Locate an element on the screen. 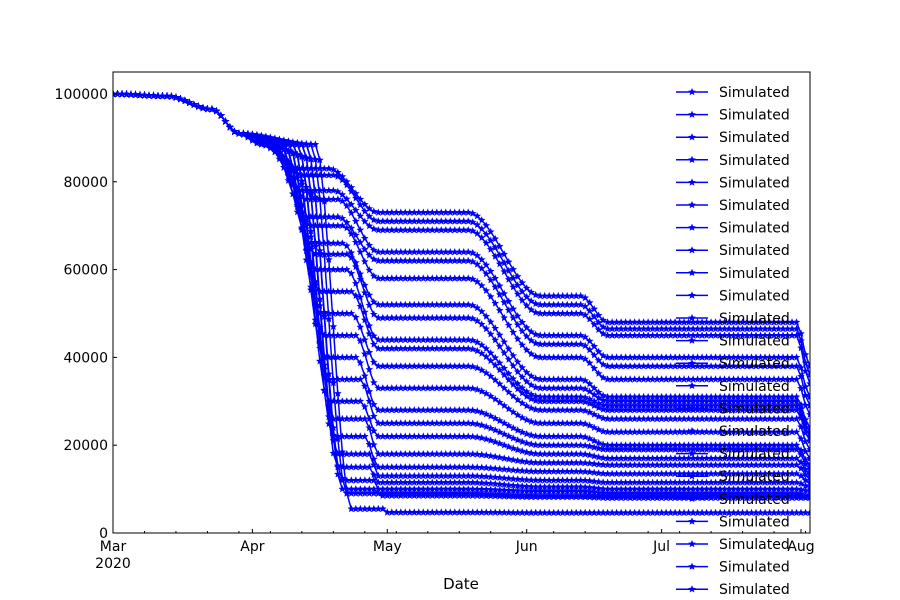 This screenshot has width=900, height=600. legend-label: Simulated is located at coordinates (754, 93).